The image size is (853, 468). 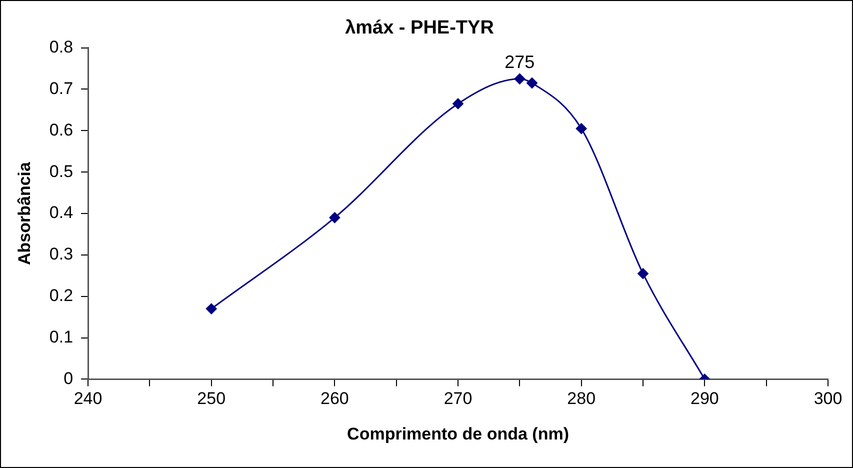 What do you see at coordinates (61, 88) in the screenshot?
I see `y-tick-label: 0.7` at bounding box center [61, 88].